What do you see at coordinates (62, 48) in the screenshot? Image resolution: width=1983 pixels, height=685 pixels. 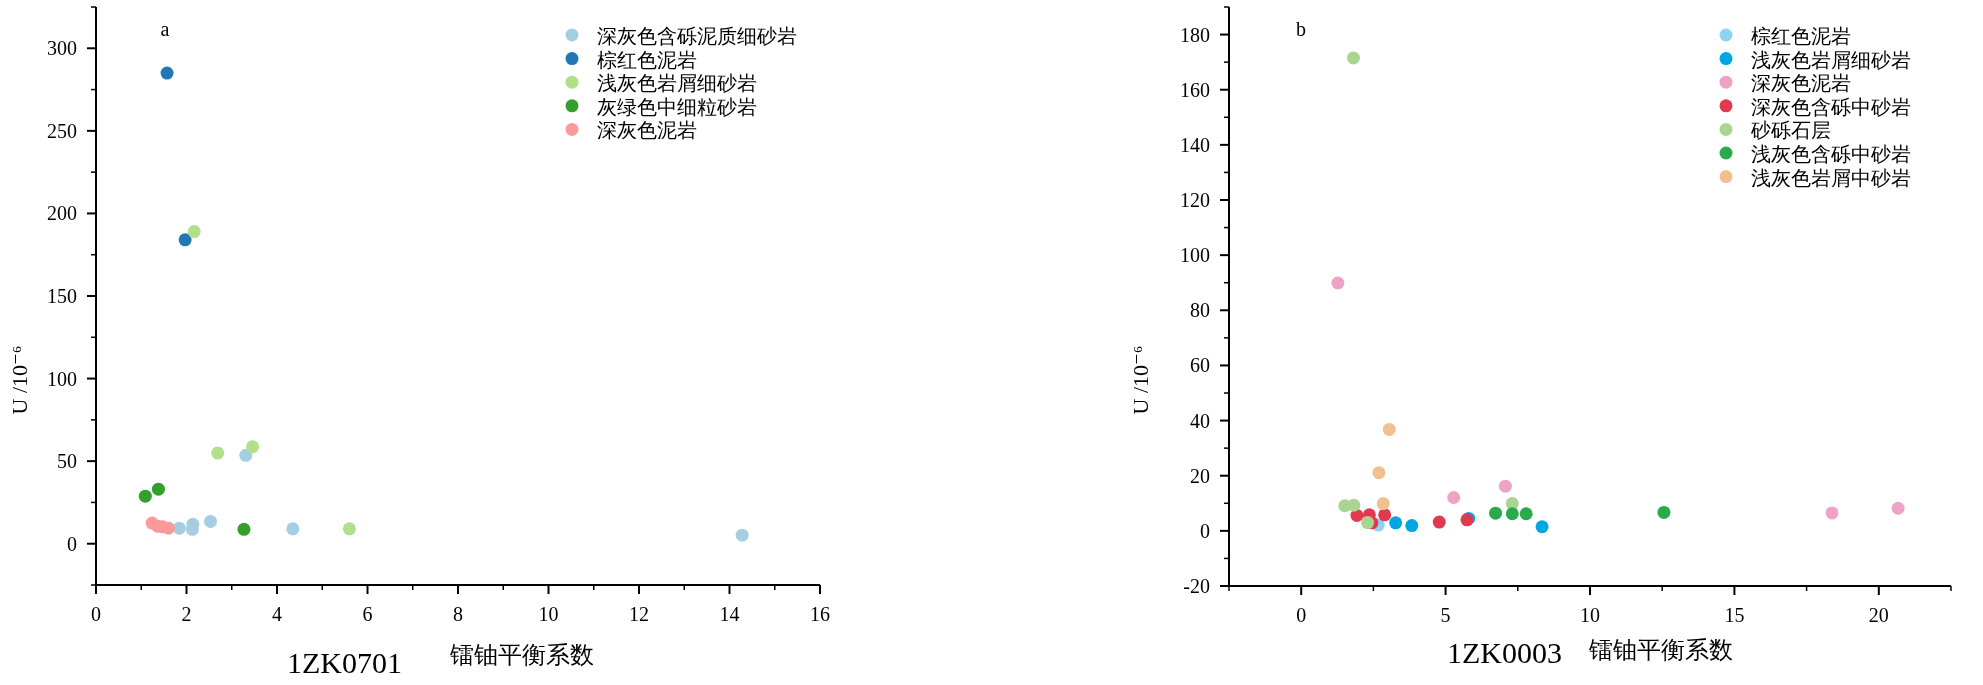 I see `y-tick-label: 300` at bounding box center [62, 48].